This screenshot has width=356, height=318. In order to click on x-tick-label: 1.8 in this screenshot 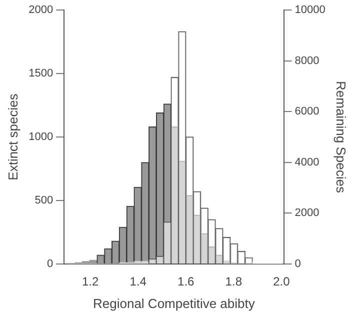, I will do `click(233, 281)`.